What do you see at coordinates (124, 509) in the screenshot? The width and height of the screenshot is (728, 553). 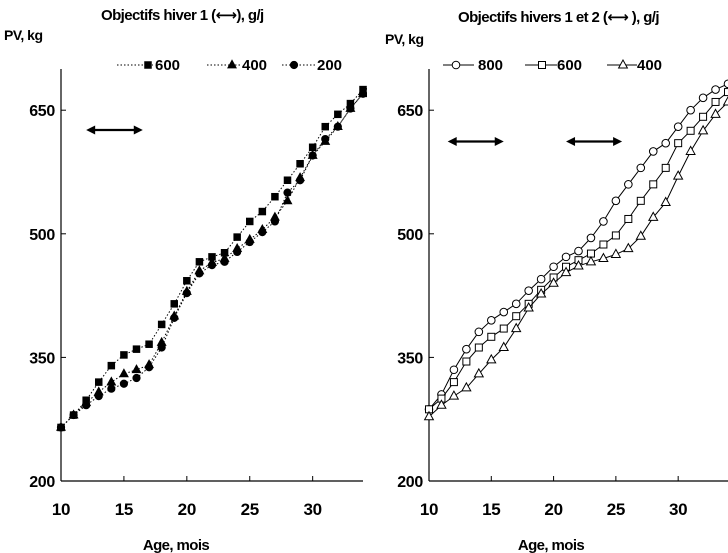 I see `left-x-tick-label: 15` at bounding box center [124, 509].